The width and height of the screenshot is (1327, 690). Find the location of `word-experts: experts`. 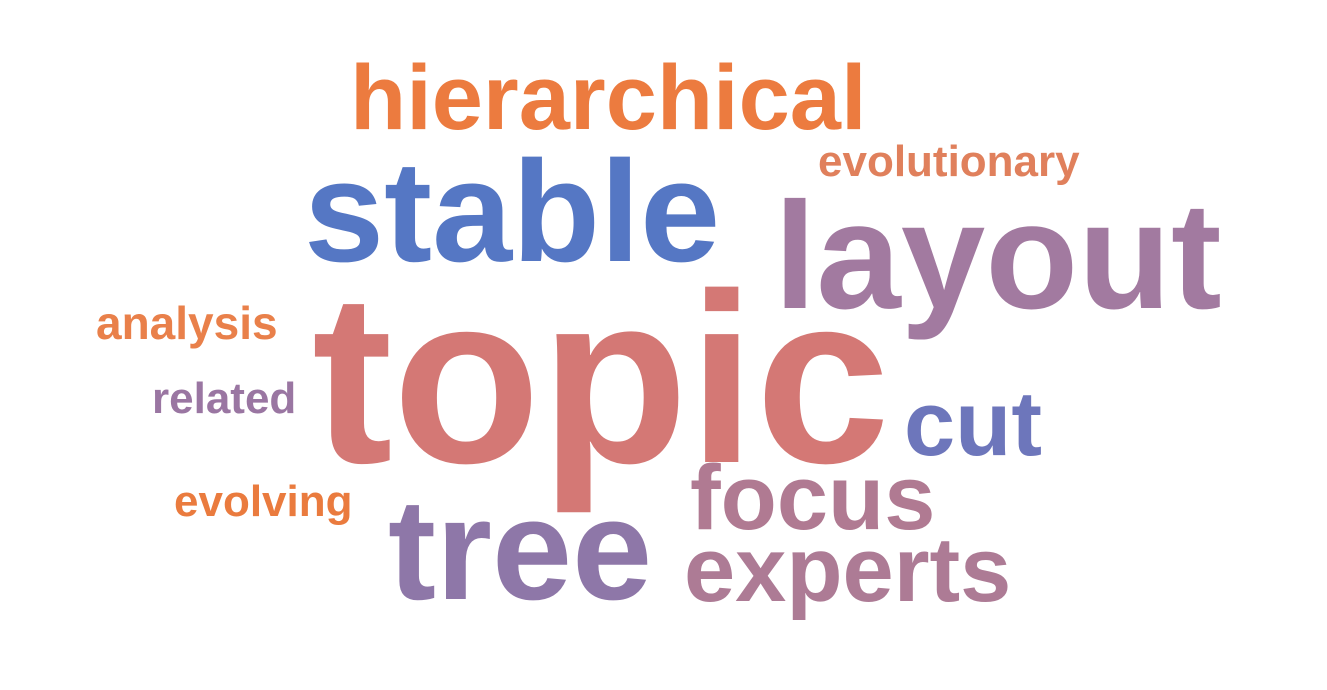

word-experts: experts is located at coordinates (848, 570).